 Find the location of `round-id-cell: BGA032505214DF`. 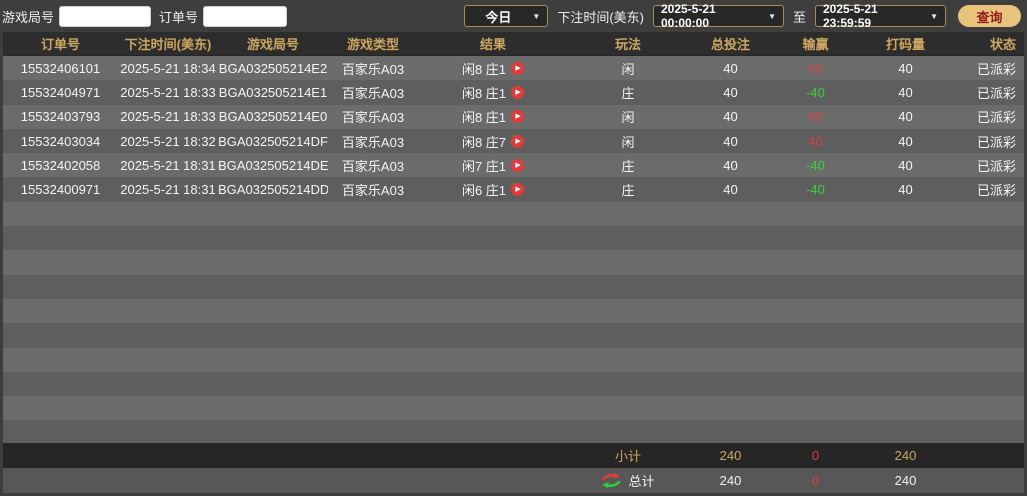

round-id-cell: BGA032505214DF is located at coordinates (273, 141).